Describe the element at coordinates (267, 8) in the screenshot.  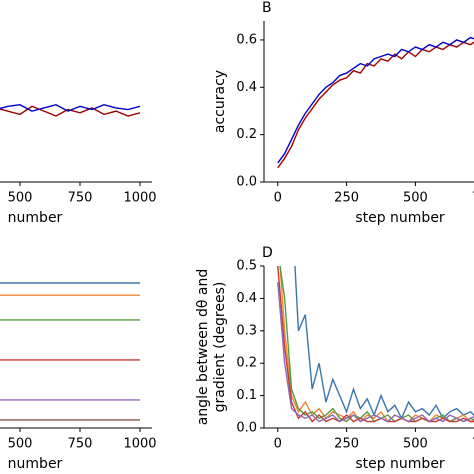
I see `panel-label: B` at that location.